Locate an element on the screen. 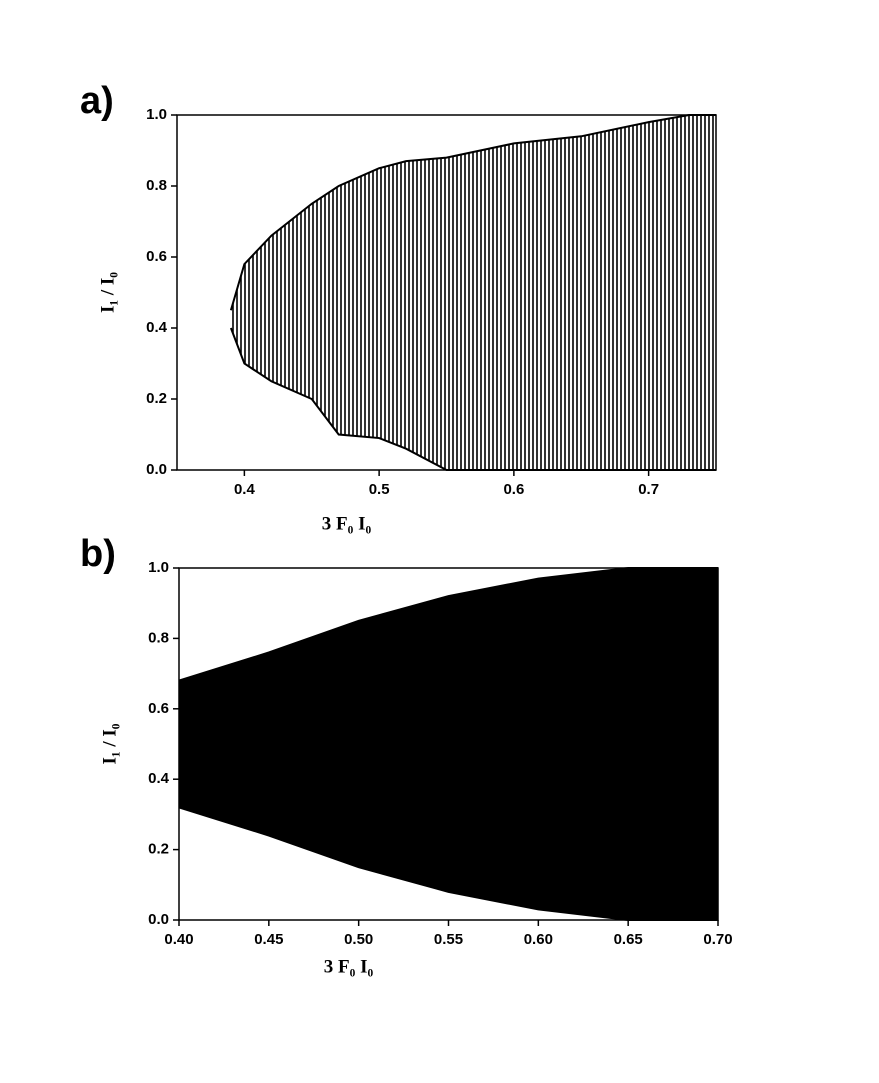  x-tick-label: 0.45 is located at coordinates (268, 939).